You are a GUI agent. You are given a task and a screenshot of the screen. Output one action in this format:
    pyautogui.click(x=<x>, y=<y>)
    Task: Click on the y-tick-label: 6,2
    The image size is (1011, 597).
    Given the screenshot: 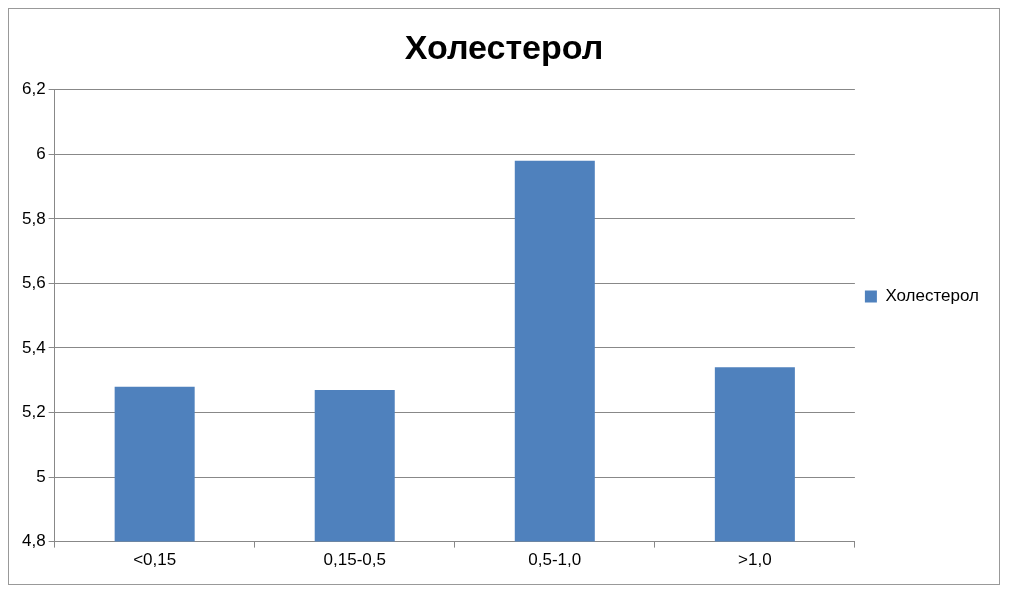 What is the action you would take?
    pyautogui.click(x=33, y=89)
    